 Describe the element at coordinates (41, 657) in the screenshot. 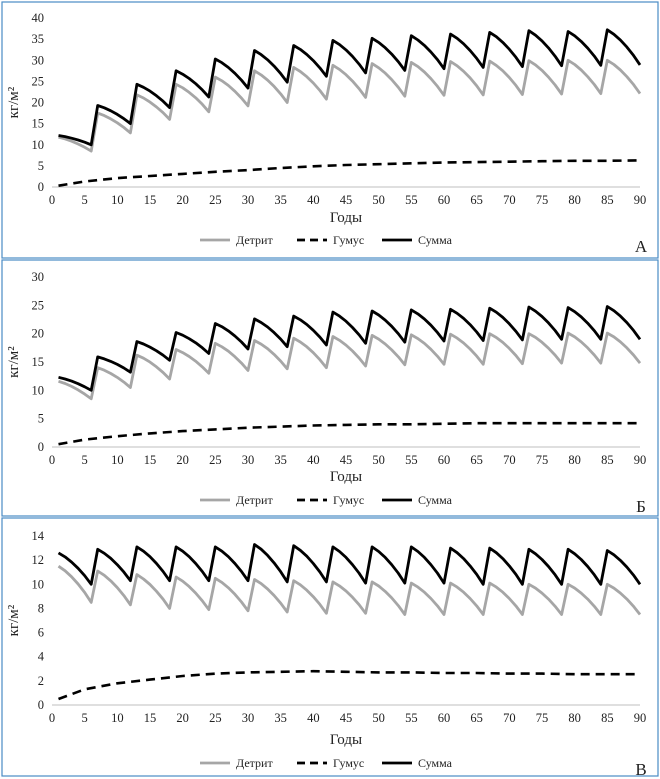

I see `y-tick-label: 4` at that location.